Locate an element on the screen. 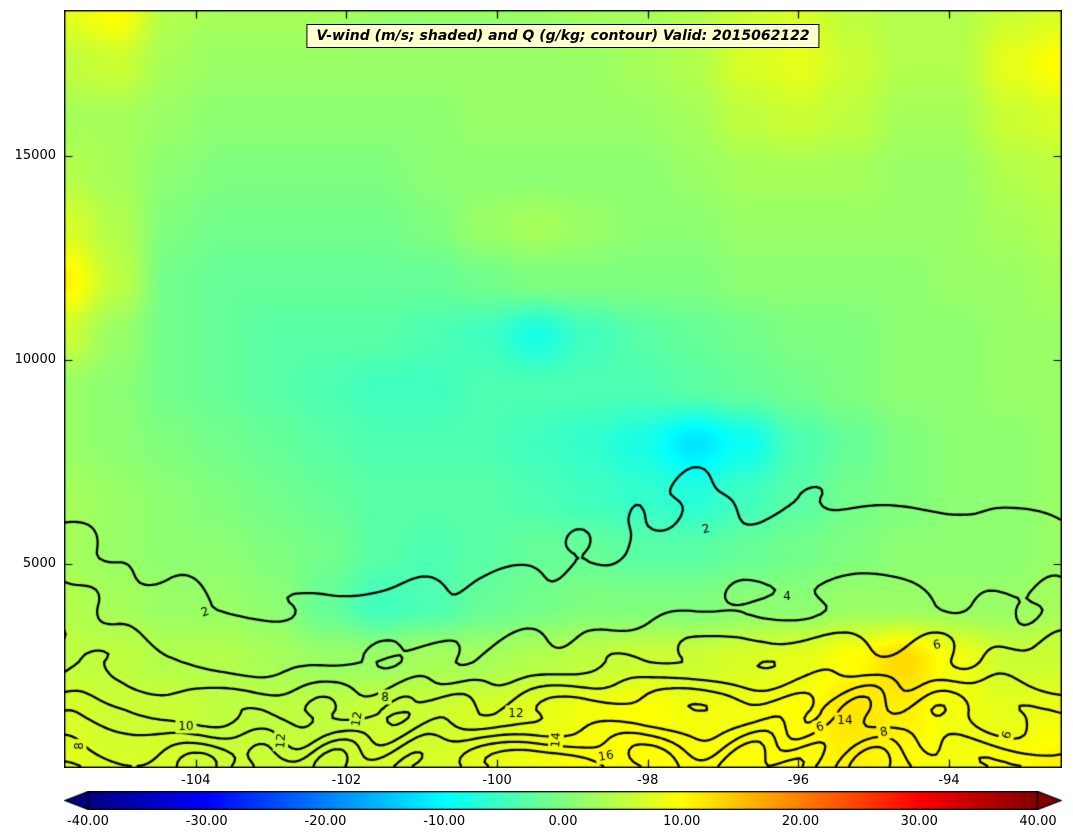  colorbar-tick-label: -30.00 is located at coordinates (206, 821).